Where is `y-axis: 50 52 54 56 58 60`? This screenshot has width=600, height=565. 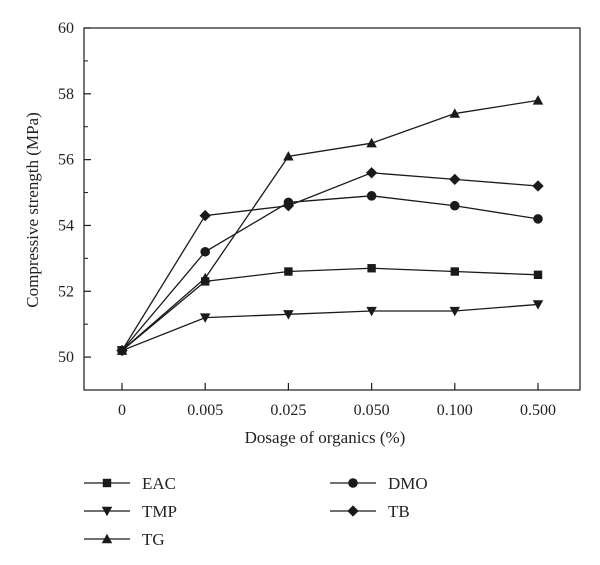
y-axis: 50 52 54 56 58 60 is located at coordinates (74, 205).